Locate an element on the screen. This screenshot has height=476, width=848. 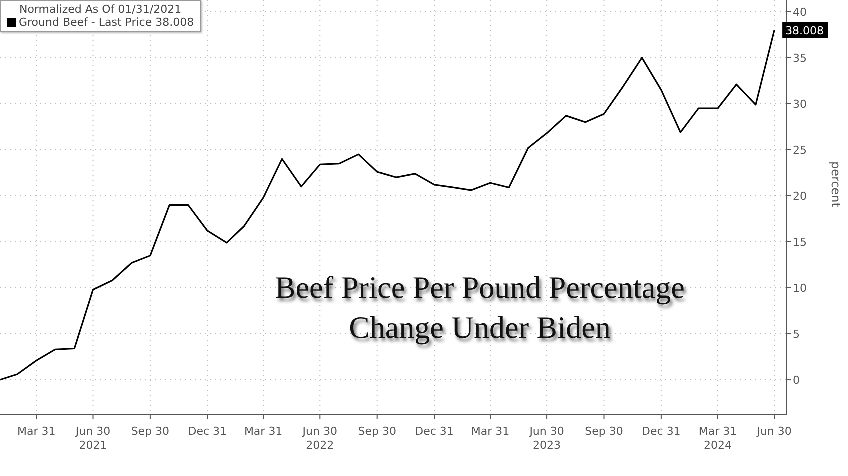
y-tick-label: 10 is located at coordinates (800, 288).